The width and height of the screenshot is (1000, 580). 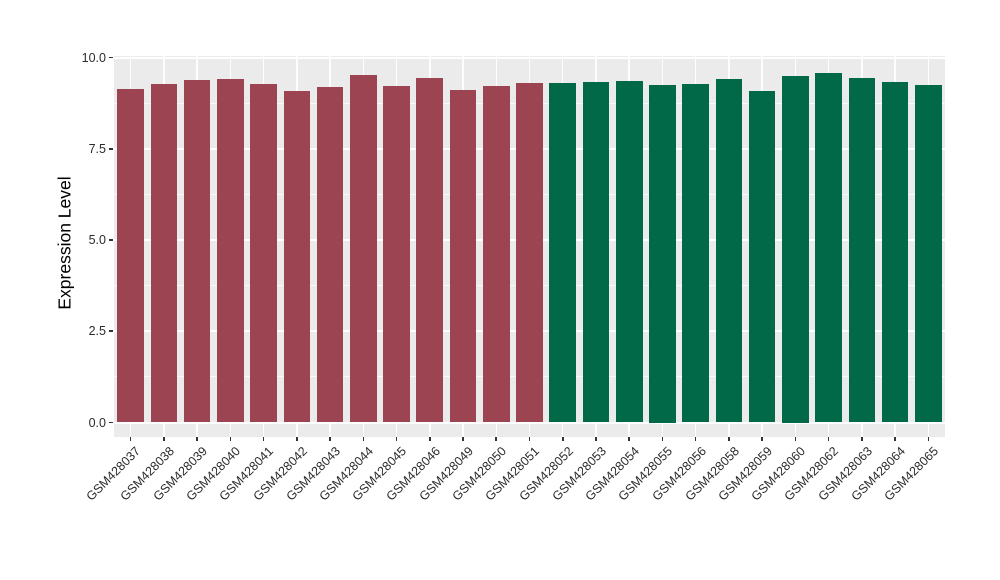 What do you see at coordinates (97, 240) in the screenshot?
I see `y-axis-tick-label: 5.0` at bounding box center [97, 240].